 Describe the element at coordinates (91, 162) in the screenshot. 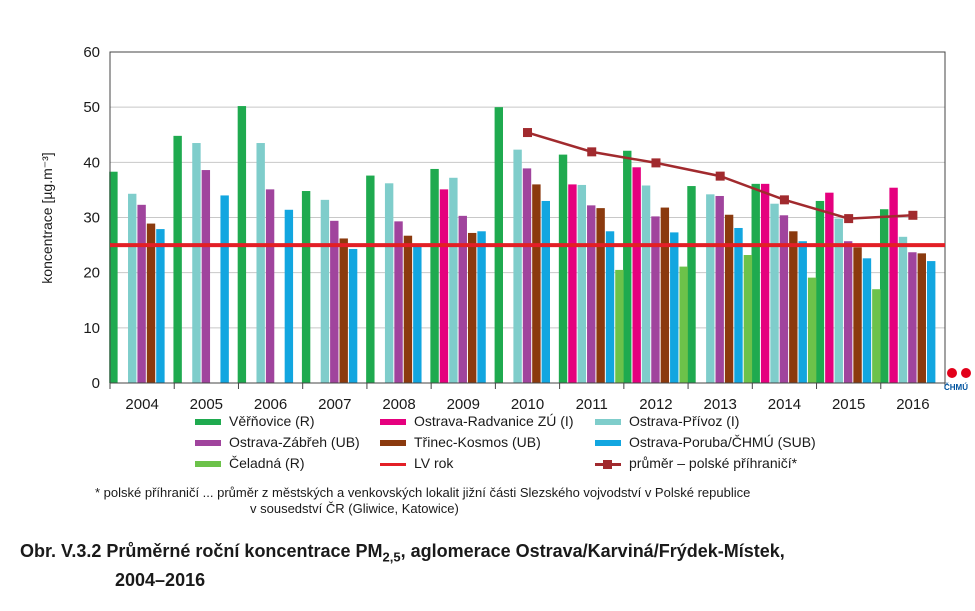

I see `y-tick-label: 40` at that location.